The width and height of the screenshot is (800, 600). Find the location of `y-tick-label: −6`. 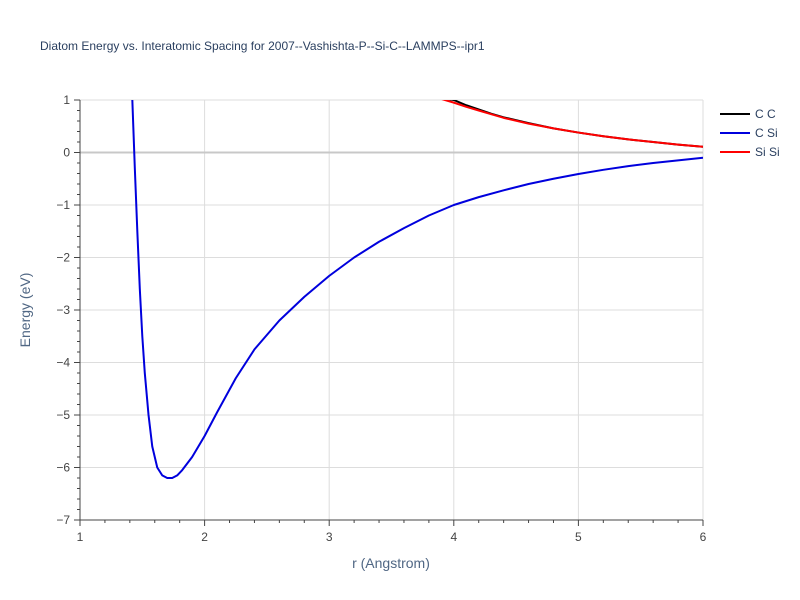

y-tick-label: −6 is located at coordinates (63, 468).